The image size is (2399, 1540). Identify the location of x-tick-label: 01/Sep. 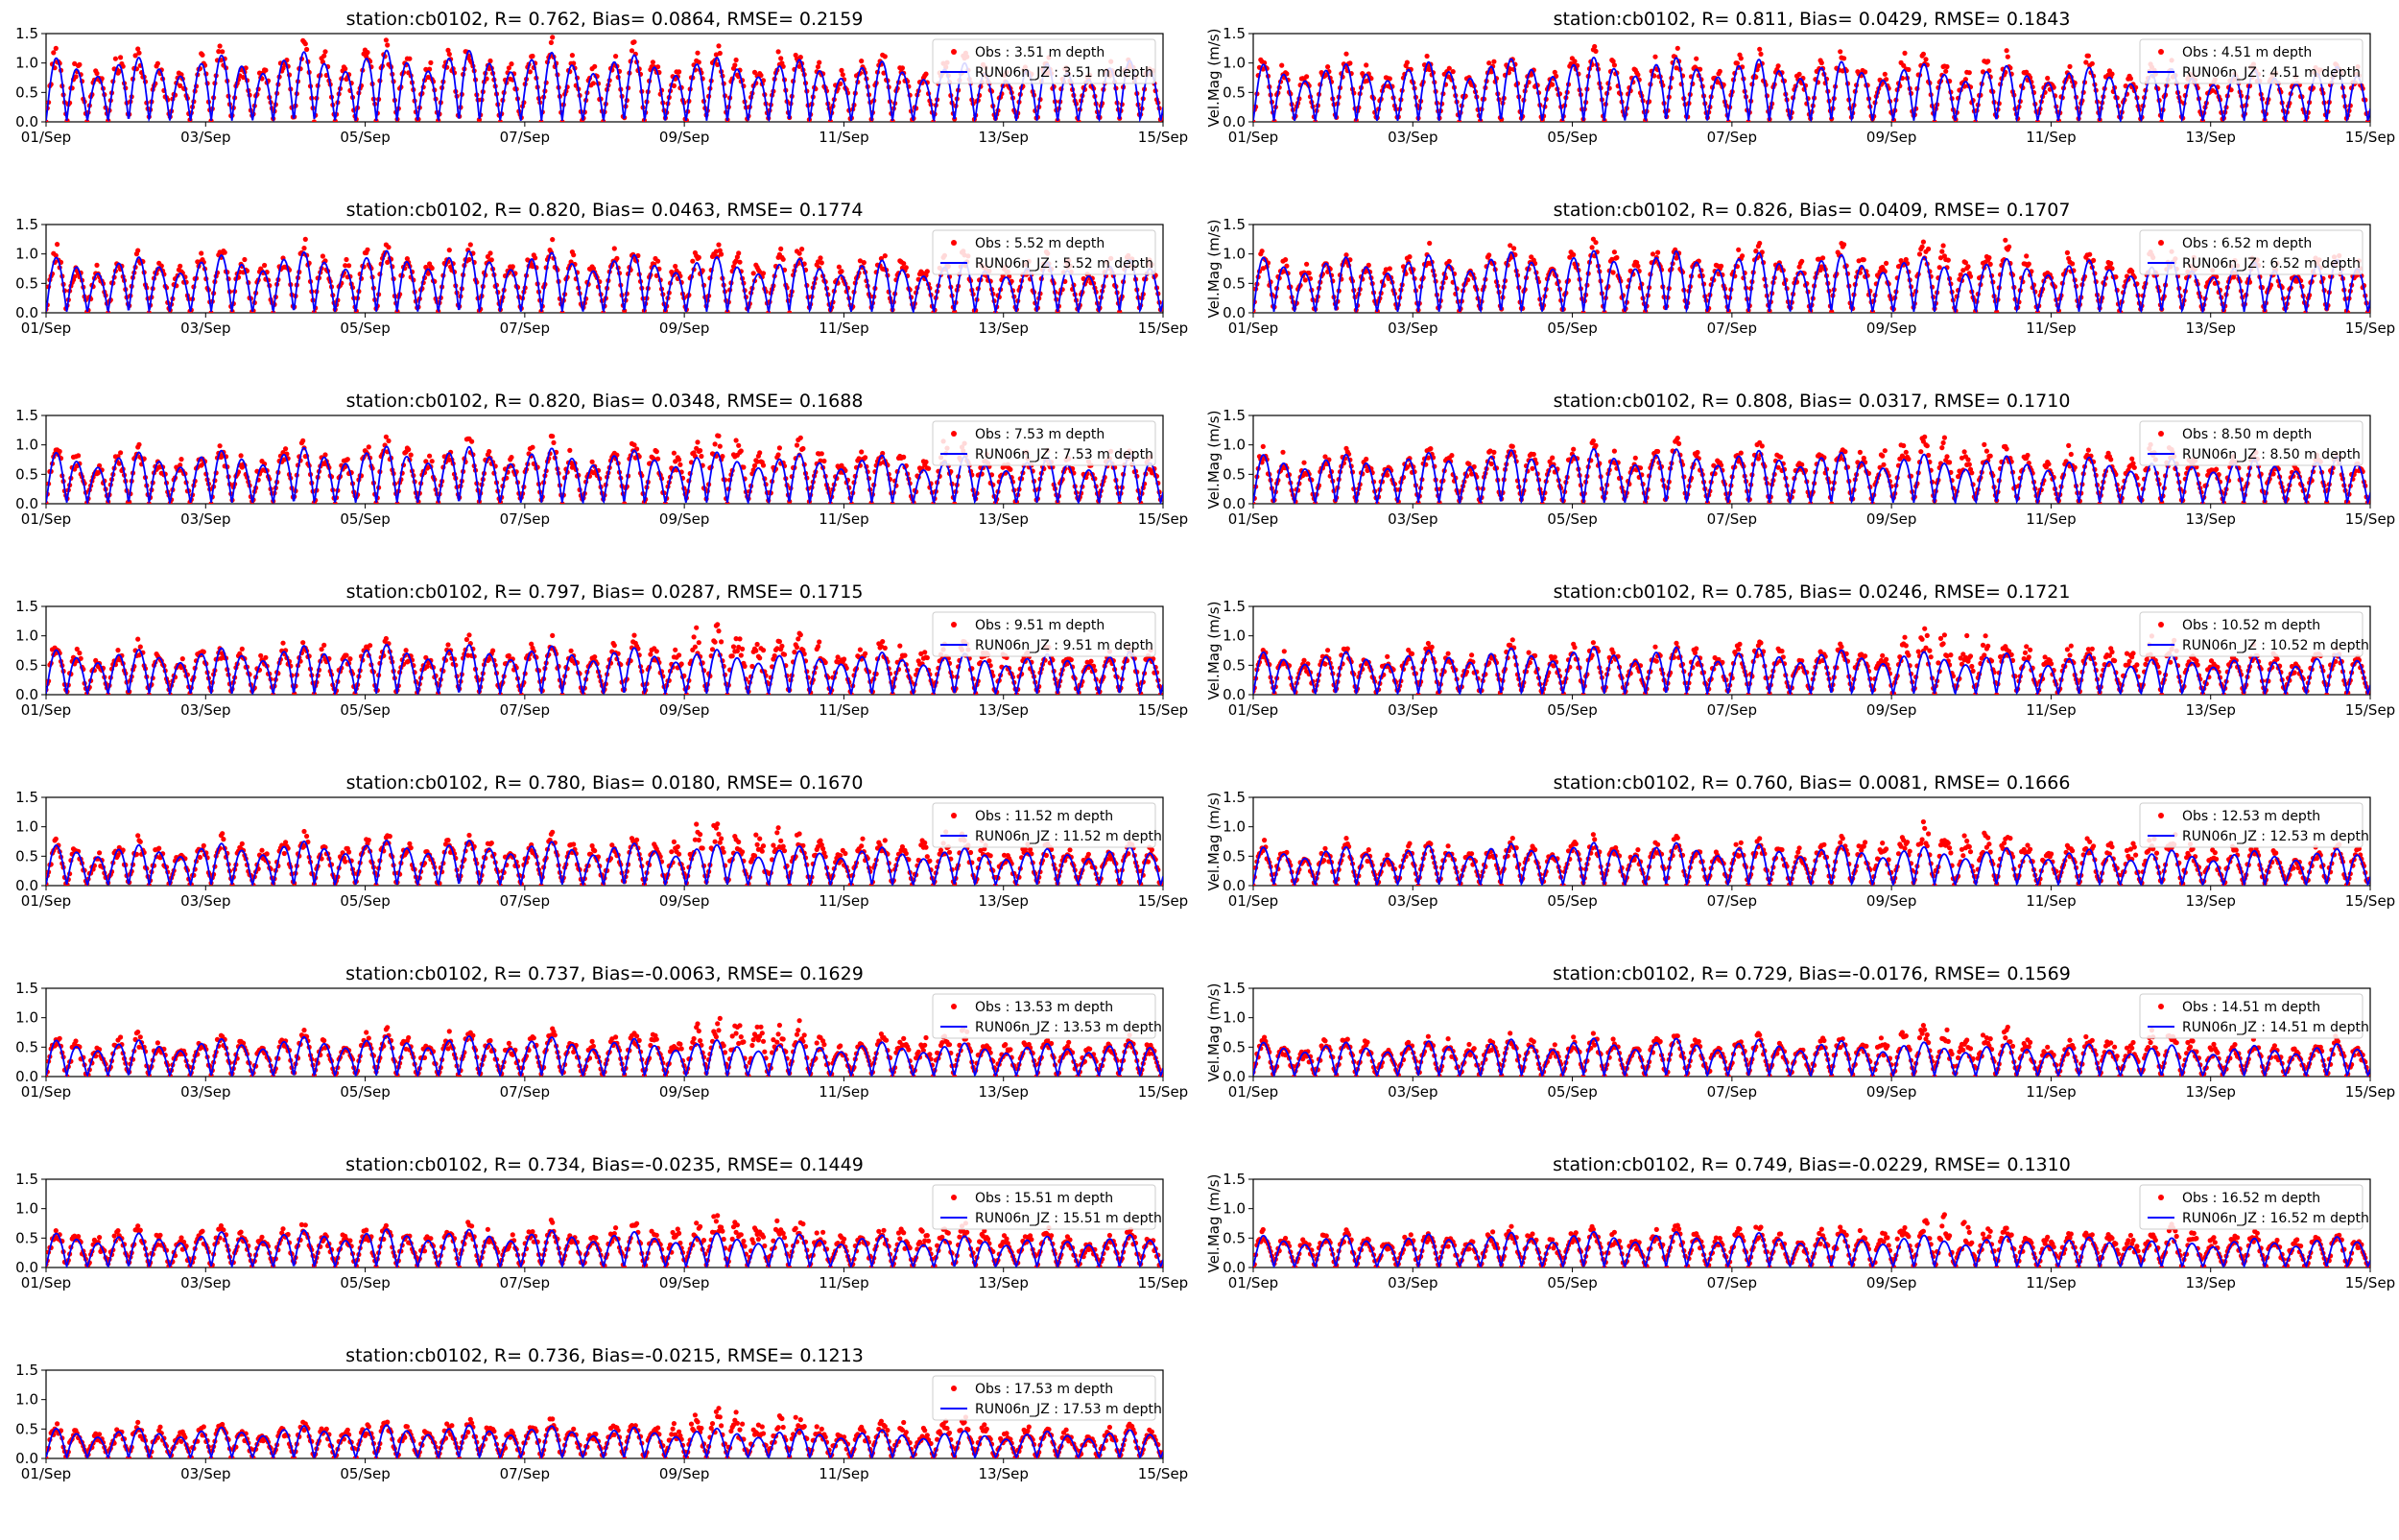
(1253, 328).